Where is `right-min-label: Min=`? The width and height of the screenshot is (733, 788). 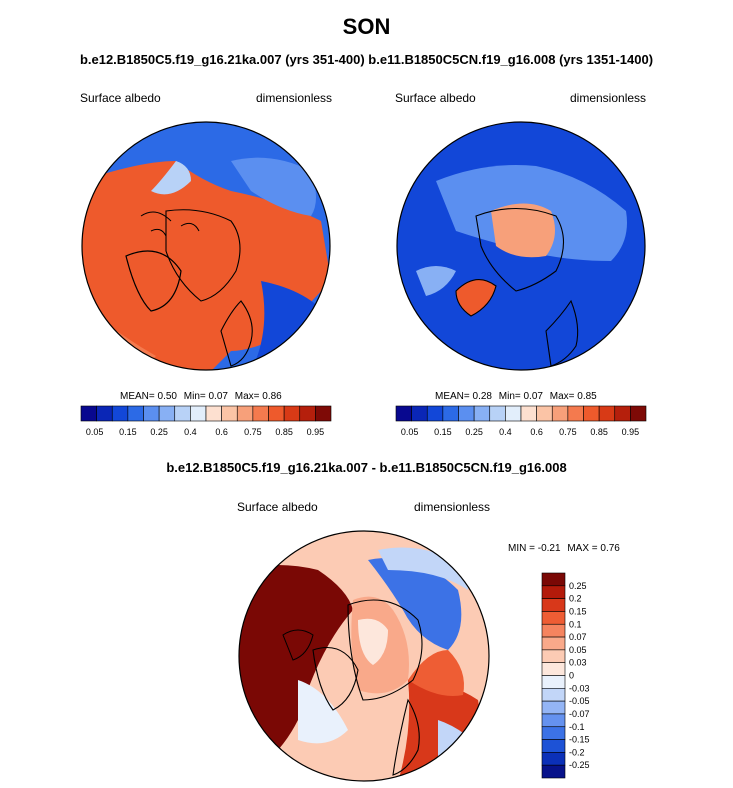 right-min-label: Min= is located at coordinates (509, 396).